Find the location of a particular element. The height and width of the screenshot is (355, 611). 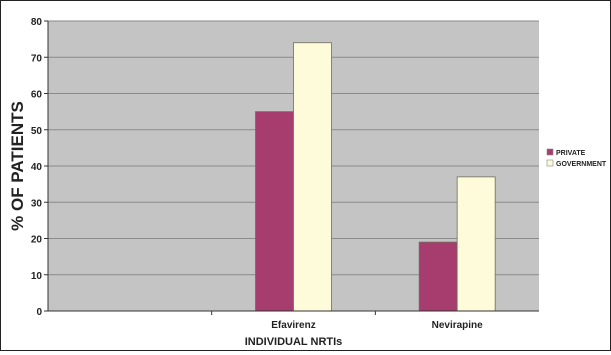

y-tick-label: 0 is located at coordinates (39, 312).